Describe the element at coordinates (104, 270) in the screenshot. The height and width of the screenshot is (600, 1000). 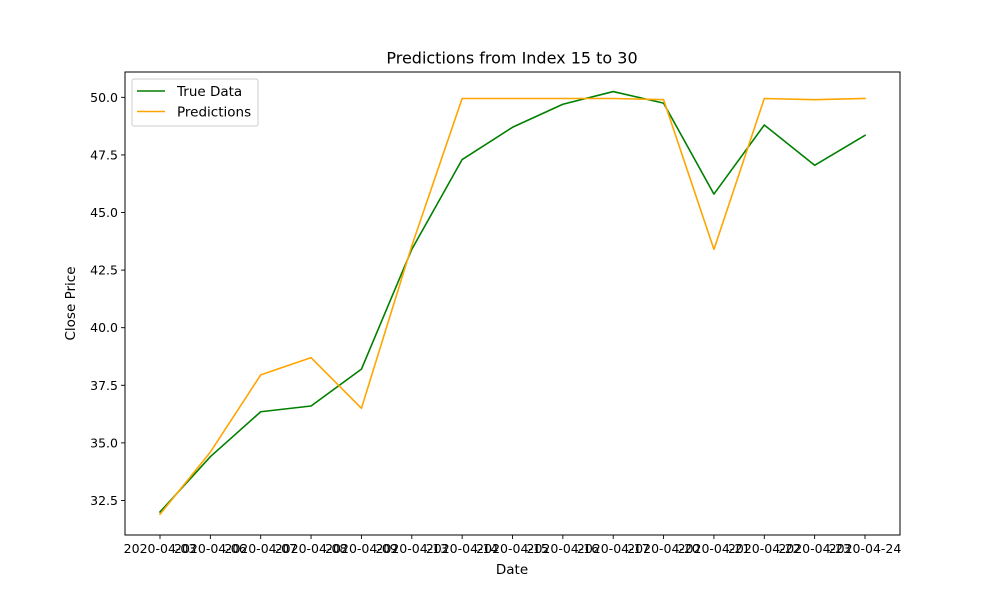
I see `y-tick-label: 42.5` at that location.